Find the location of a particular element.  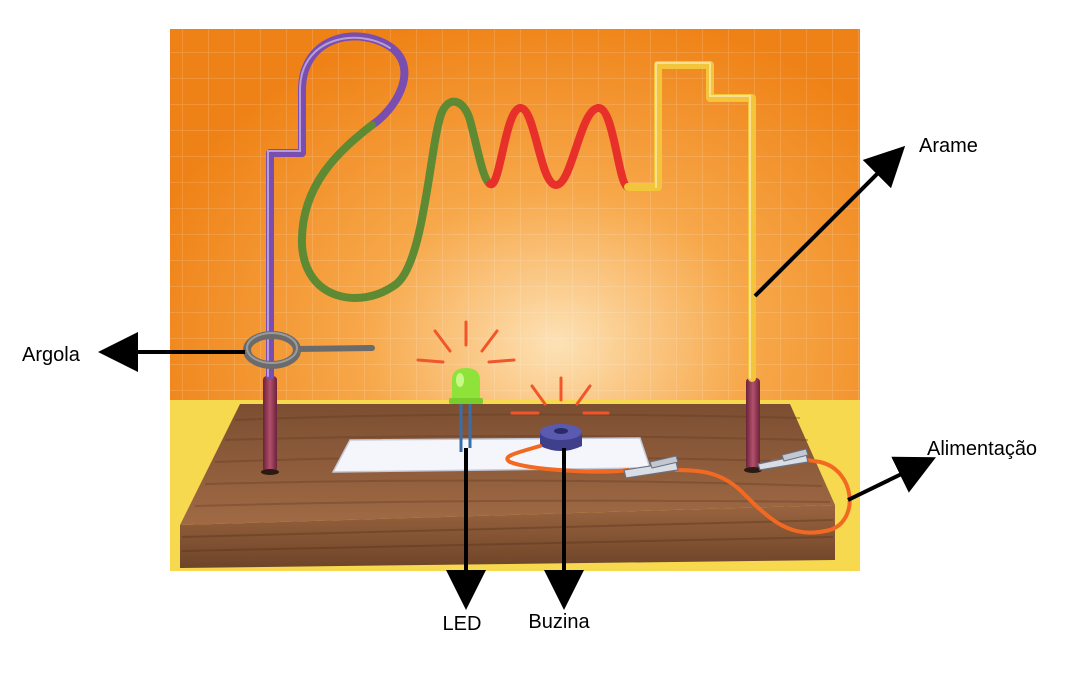

arrow-alimentacao is located at coordinates (891, 479).